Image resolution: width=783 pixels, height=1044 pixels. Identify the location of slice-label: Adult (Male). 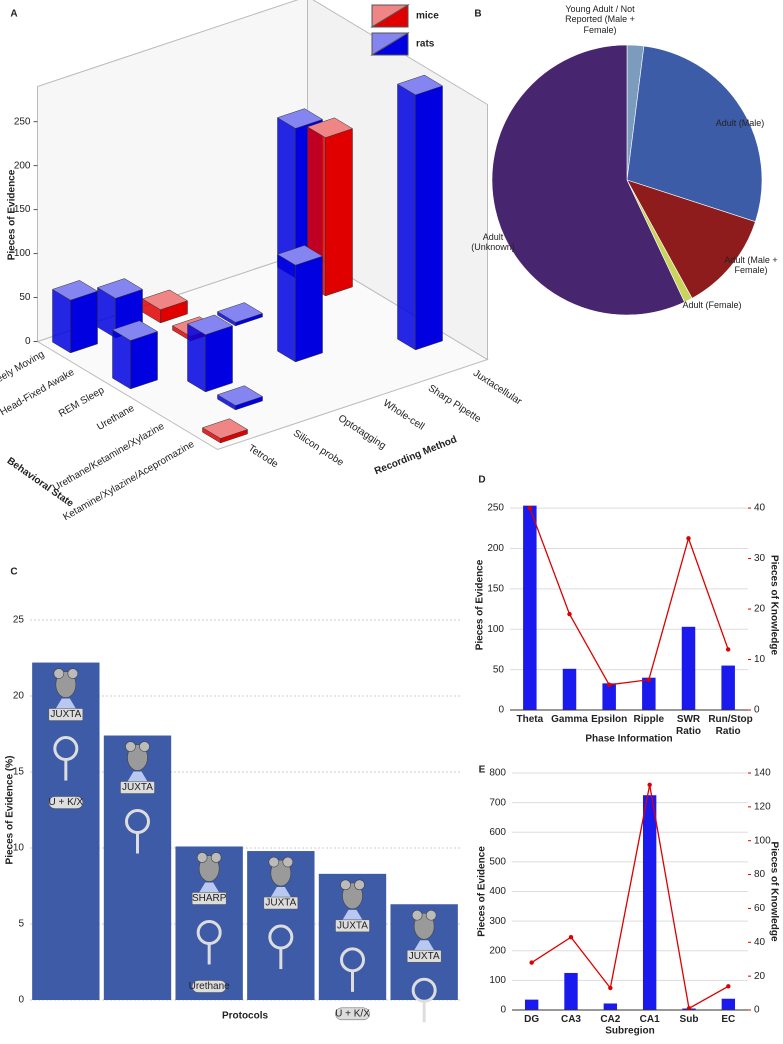
(740, 123).